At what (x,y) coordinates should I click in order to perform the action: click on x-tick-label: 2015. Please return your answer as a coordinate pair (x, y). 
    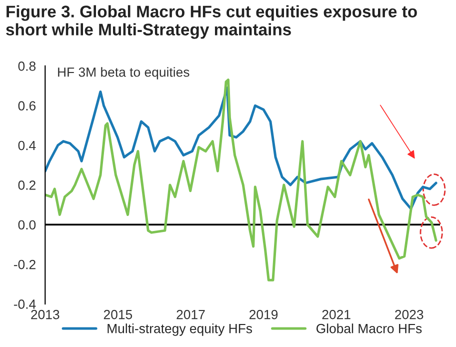
    Looking at the image, I should click on (118, 315).